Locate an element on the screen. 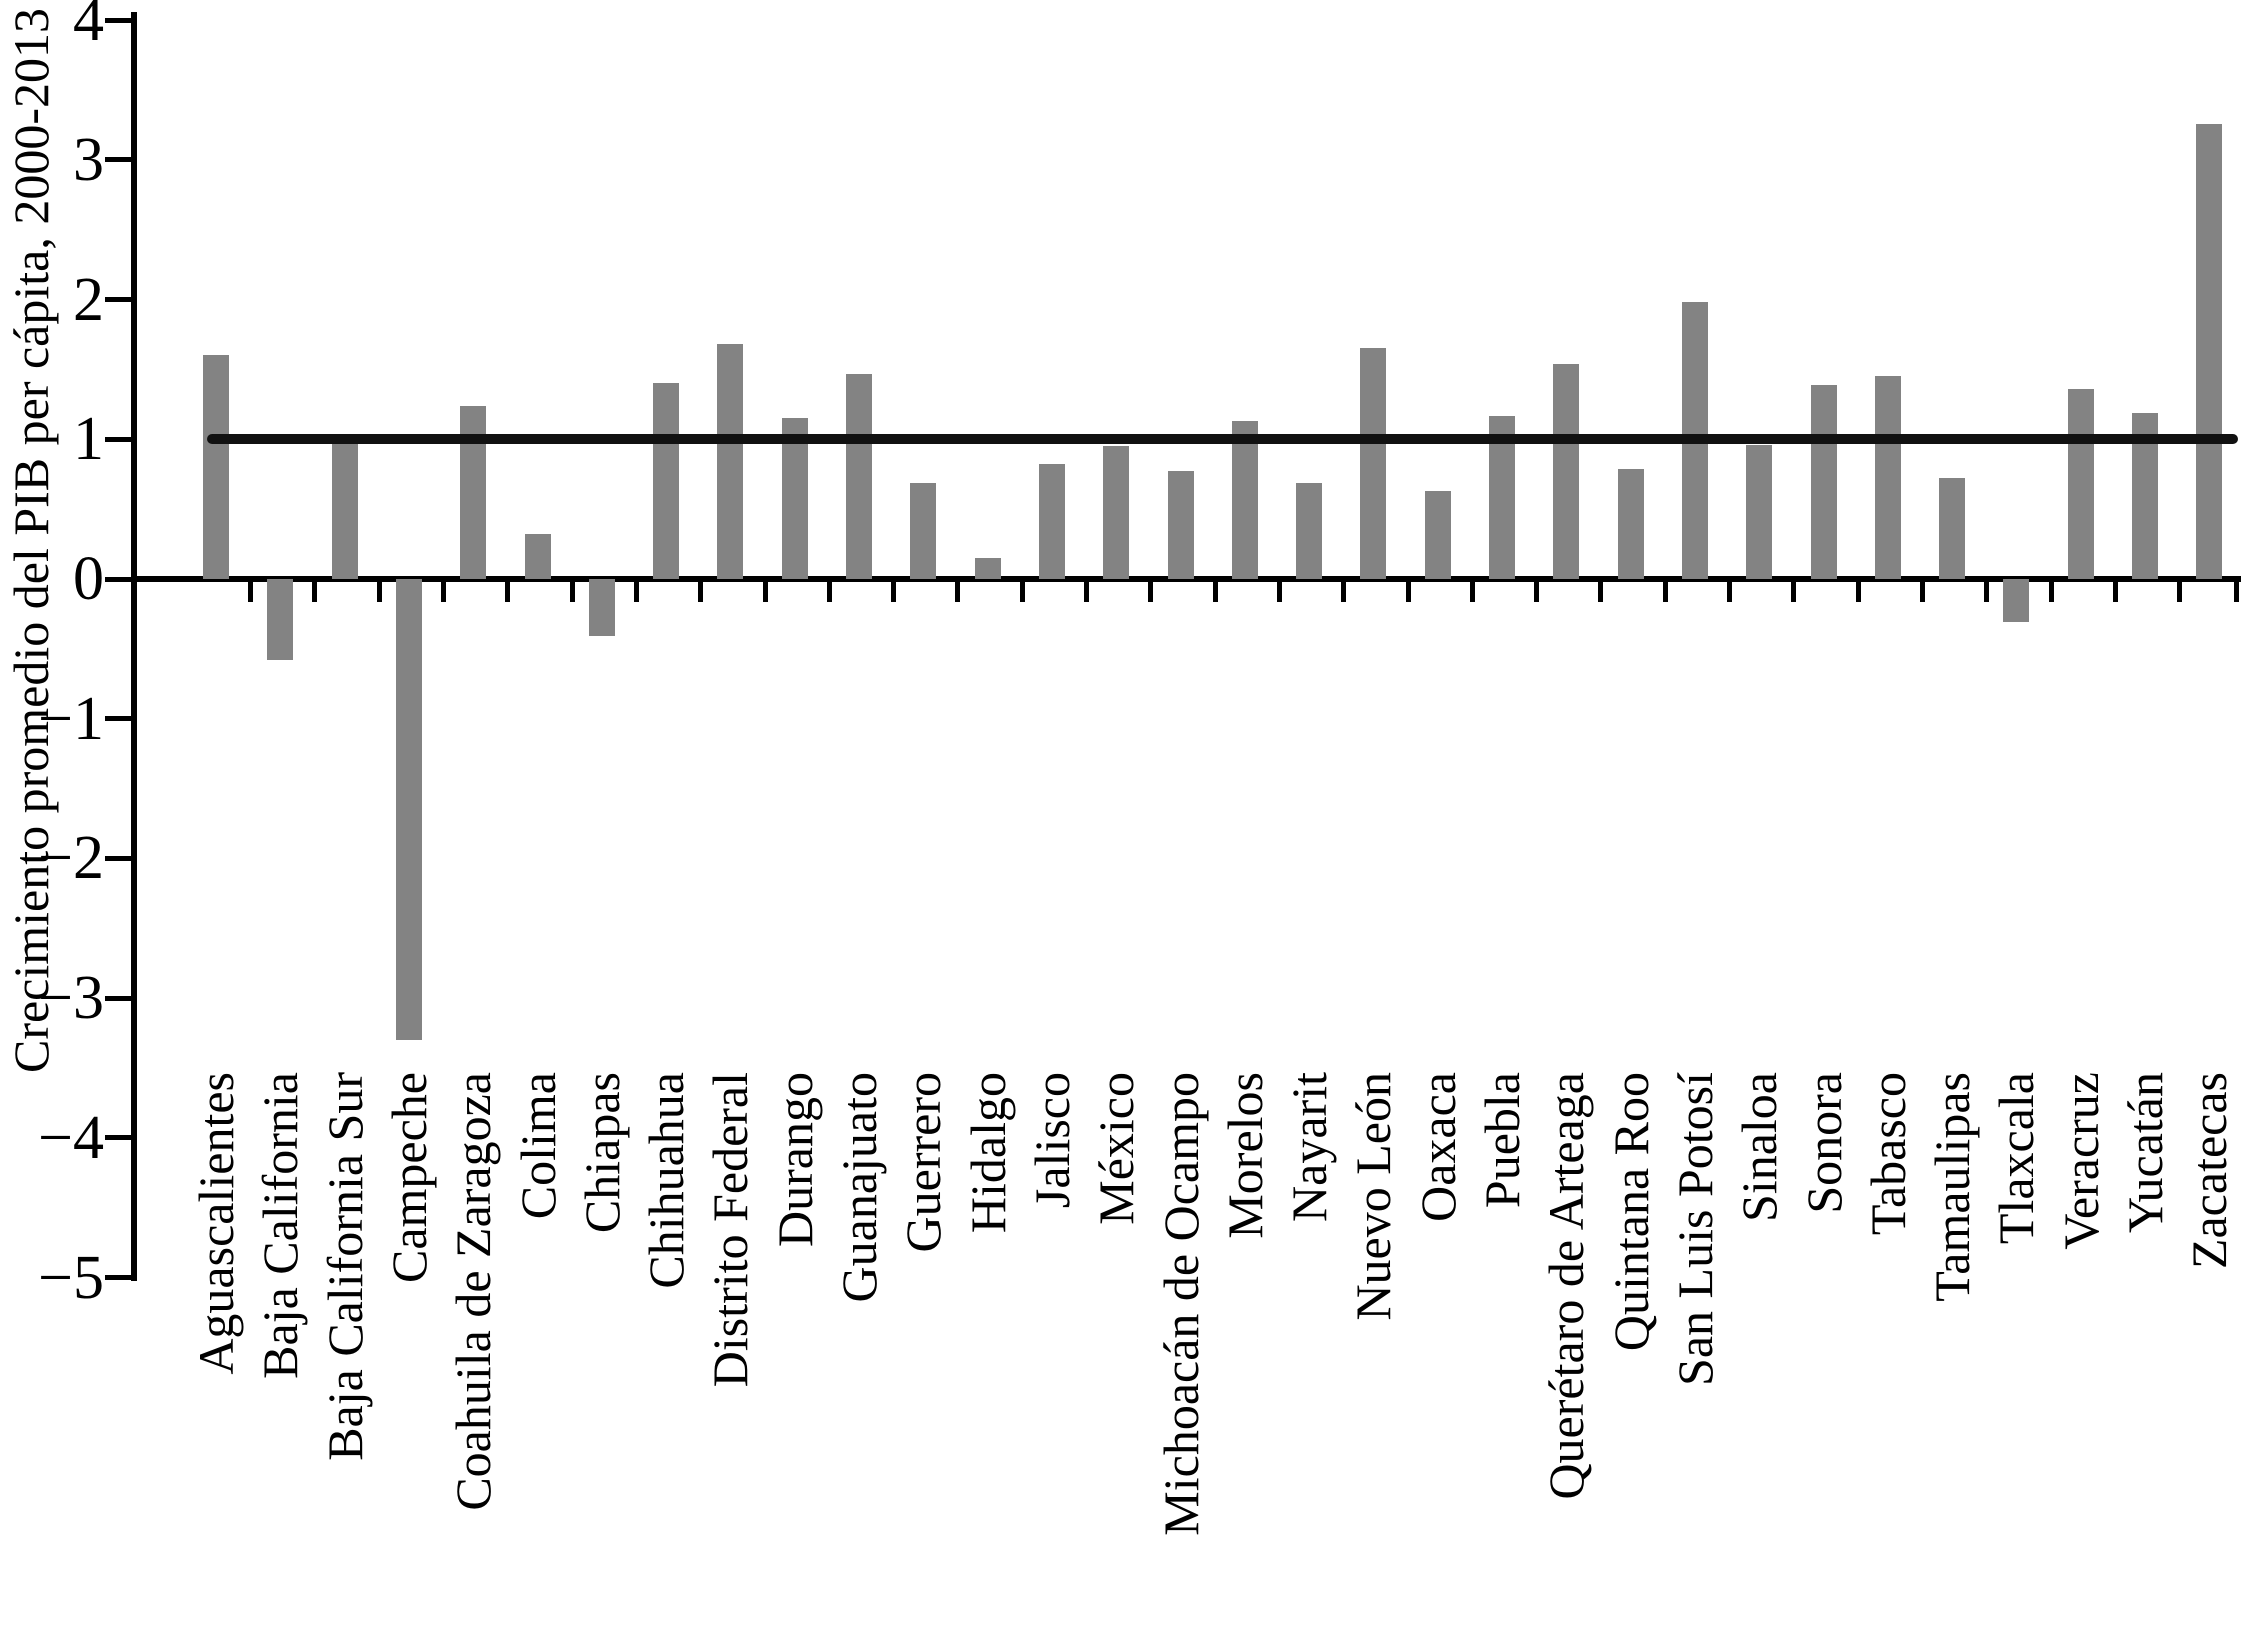 This screenshot has height=1628, width=2241. x-category-label: Michoacán de Ocampo is located at coordinates (1180, 1304).